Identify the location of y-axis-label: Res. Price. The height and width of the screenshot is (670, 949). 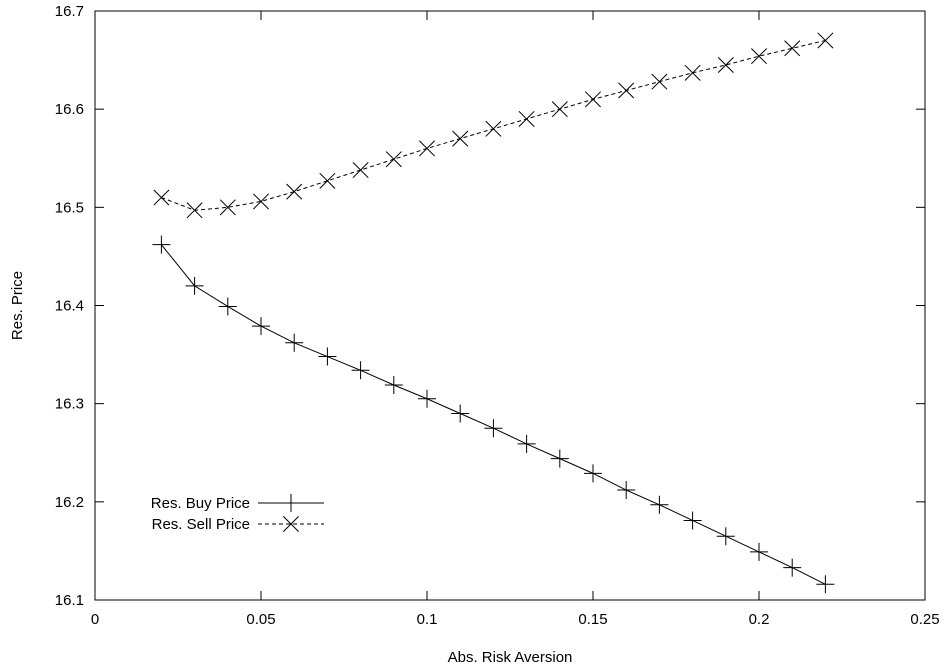
(17, 305).